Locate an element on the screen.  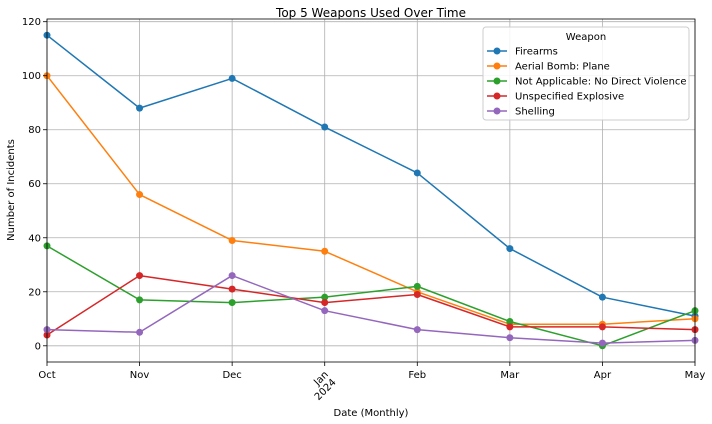
chart-title: Top 5 Weapons Used Over Time is located at coordinates (370, 13).